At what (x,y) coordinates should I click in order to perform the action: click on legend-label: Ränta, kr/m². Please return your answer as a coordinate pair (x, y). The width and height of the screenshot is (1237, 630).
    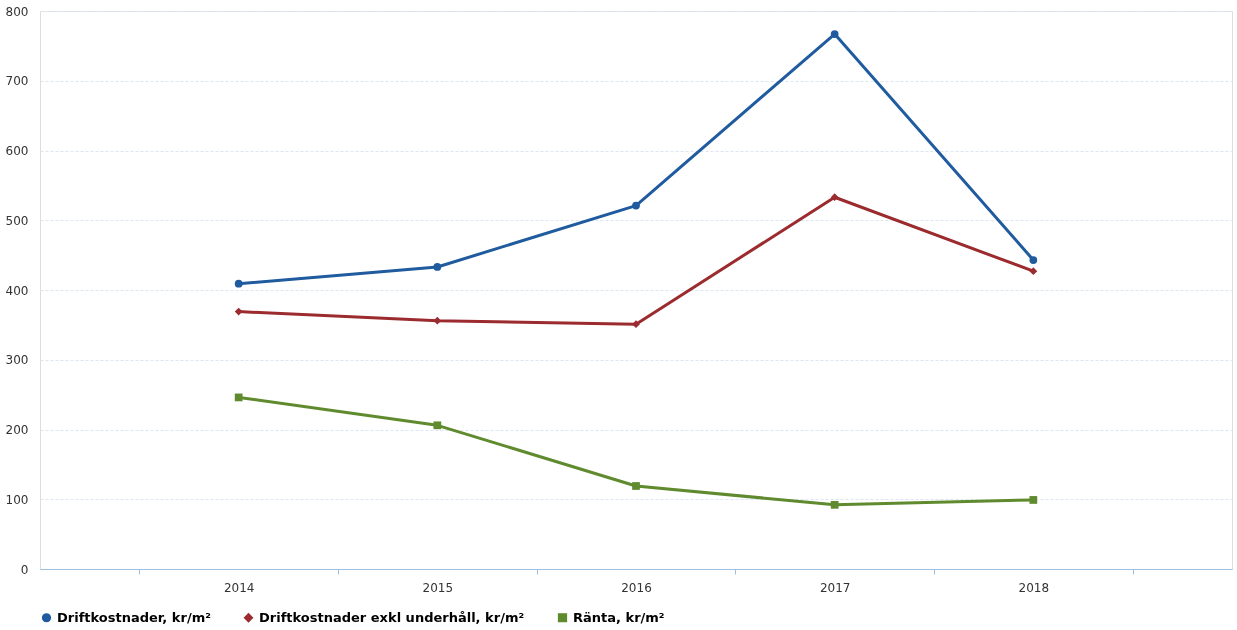
    Looking at the image, I should click on (619, 617).